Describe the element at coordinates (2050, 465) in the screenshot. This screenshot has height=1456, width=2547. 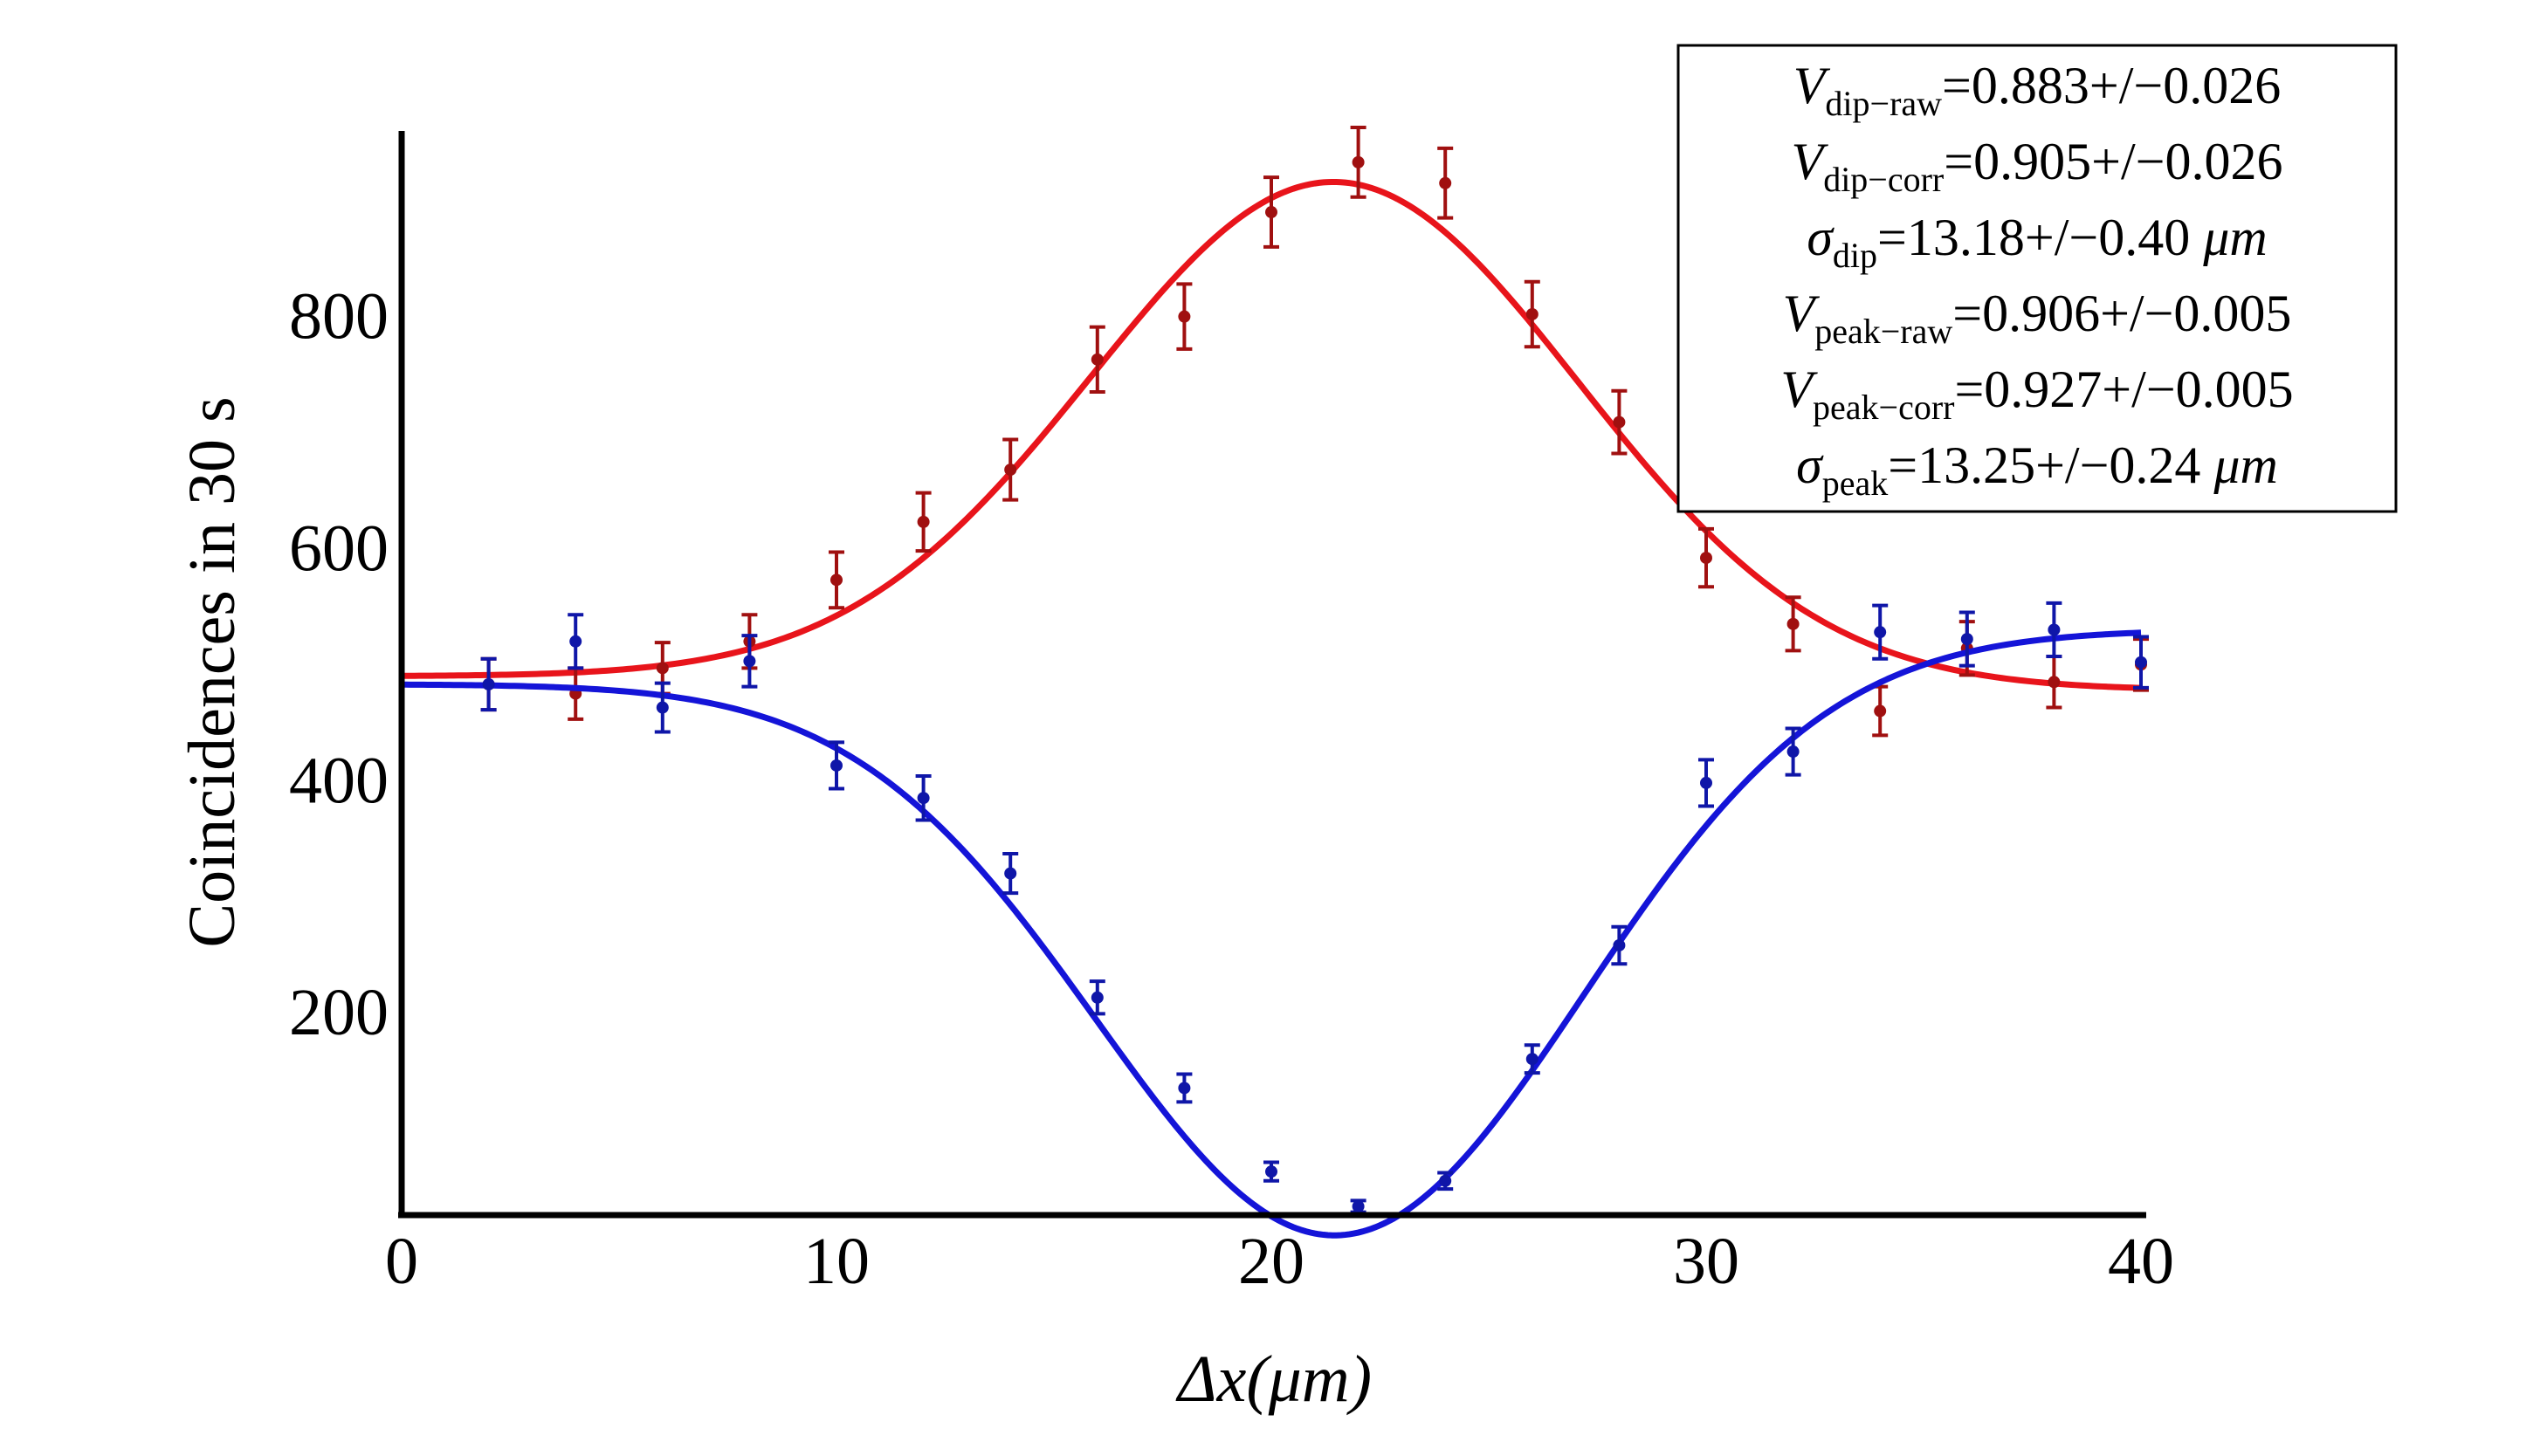
I see `legend-value: =13.25+/−0.24` at that location.